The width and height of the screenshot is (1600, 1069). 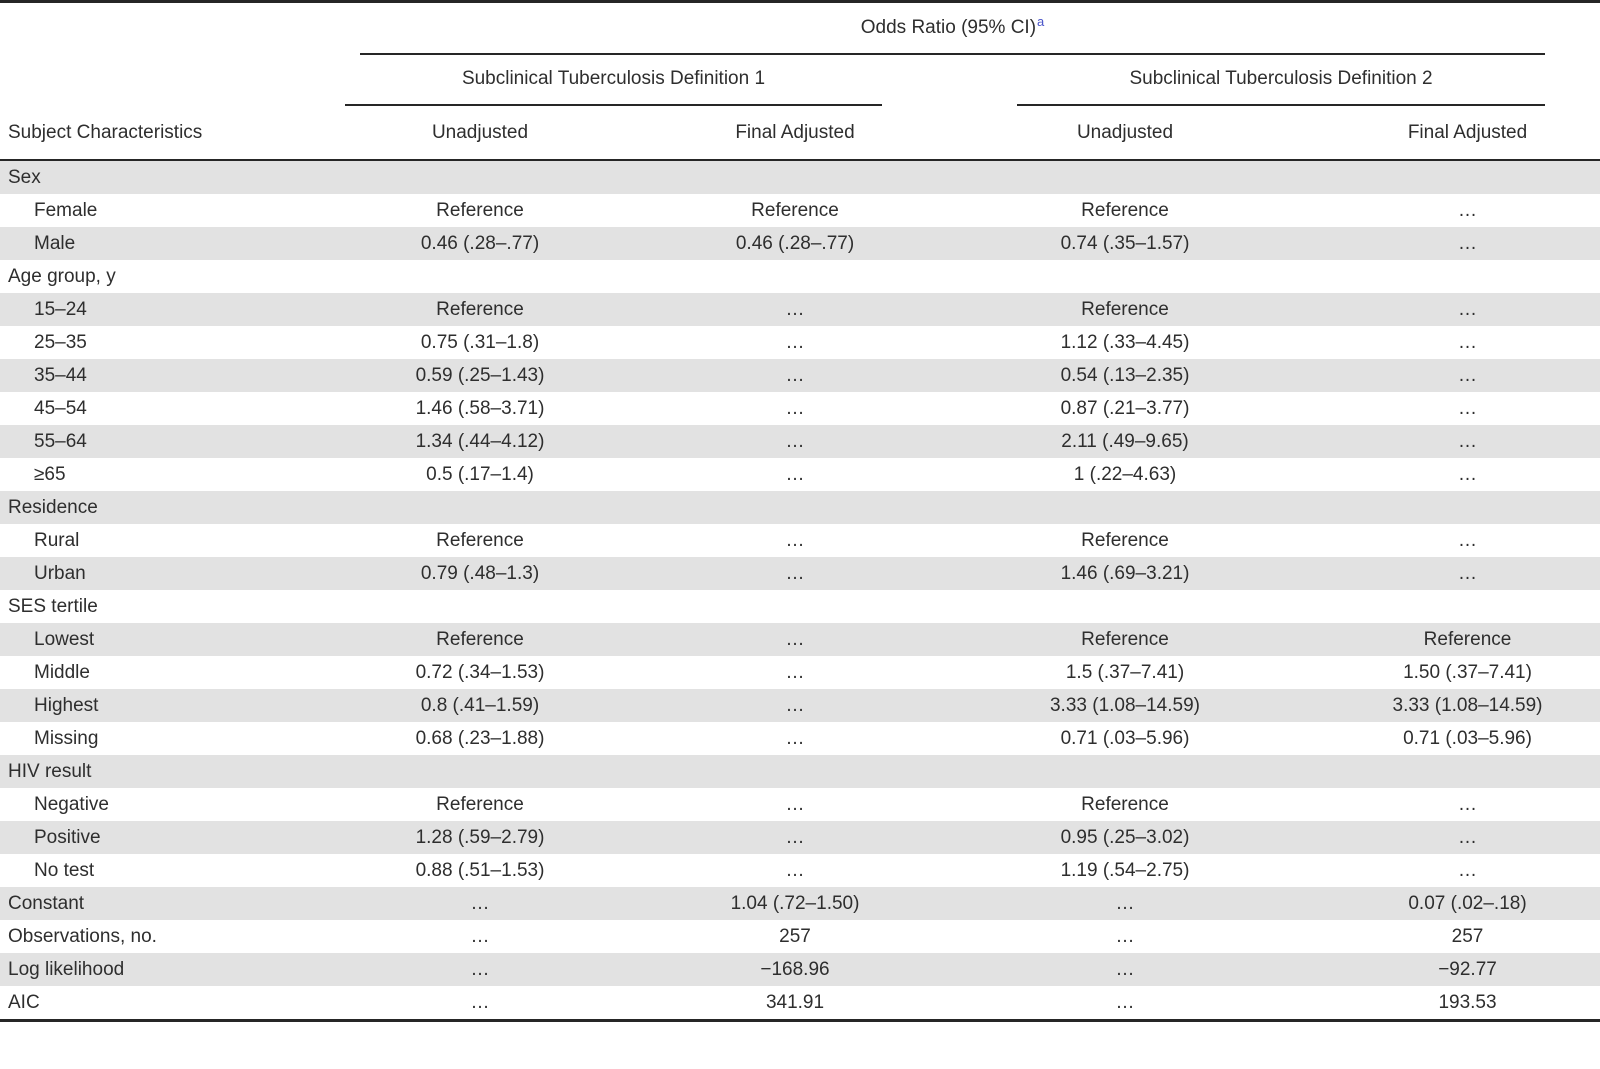 What do you see at coordinates (800, 276) in the screenshot?
I see `table-row: Age group, y` at bounding box center [800, 276].